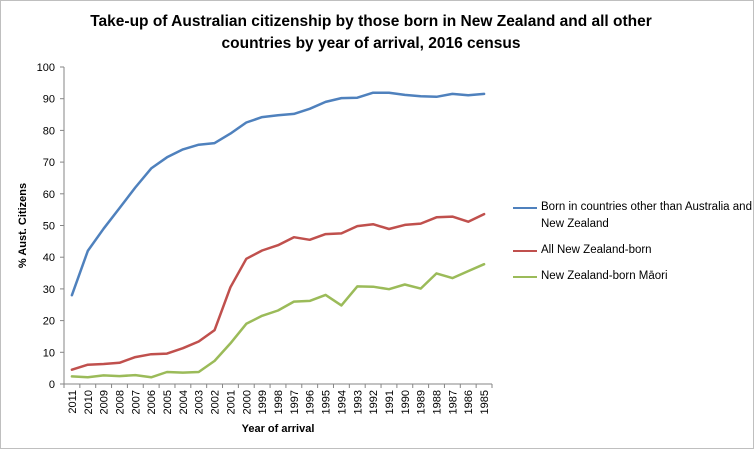 The width and height of the screenshot is (754, 449). What do you see at coordinates (49, 163) in the screenshot?
I see `y-tick-label: 70` at bounding box center [49, 163].